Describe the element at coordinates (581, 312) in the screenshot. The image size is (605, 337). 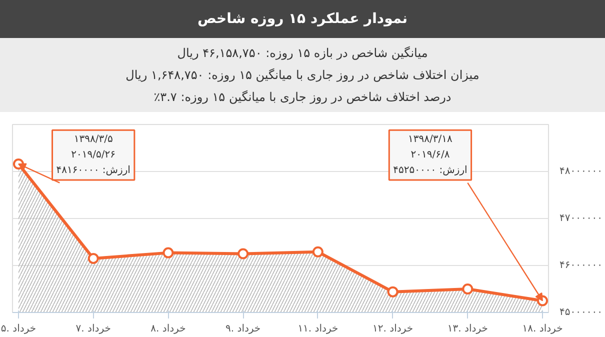
I see `y-tick-label: ۴۵۰۰۰۰۰۰` at that location.